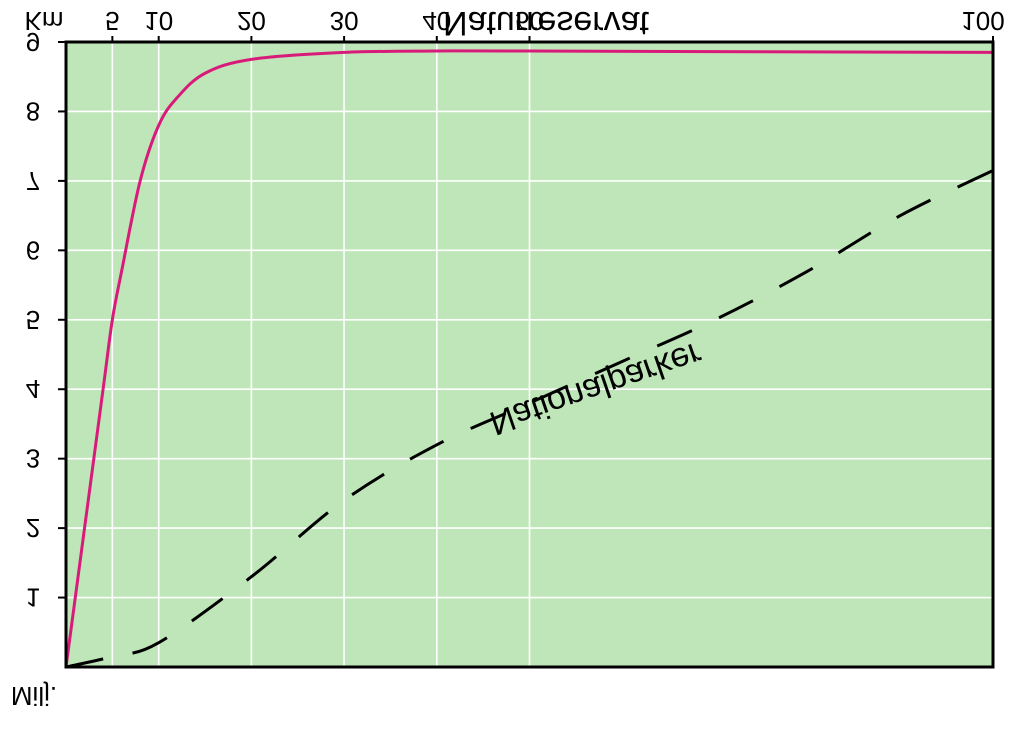 The width and height of the screenshot is (1024, 730). What do you see at coordinates (34, 696) in the screenshot?
I see `y-axis-title: Milj.` at bounding box center [34, 696].